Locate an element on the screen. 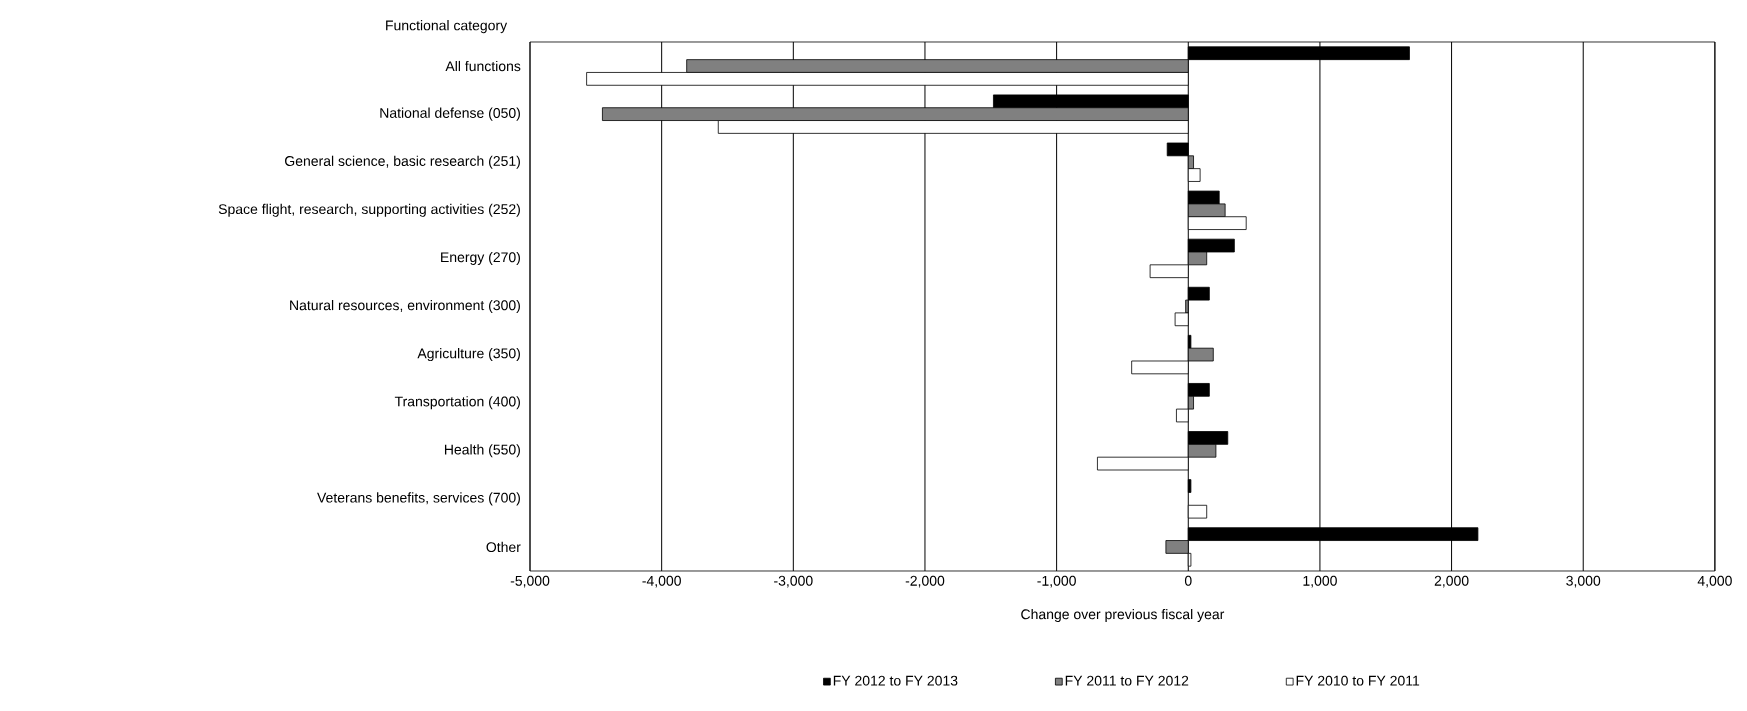 This screenshot has width=1747, height=711. y-tick-label: Health (550) is located at coordinates (482, 451).